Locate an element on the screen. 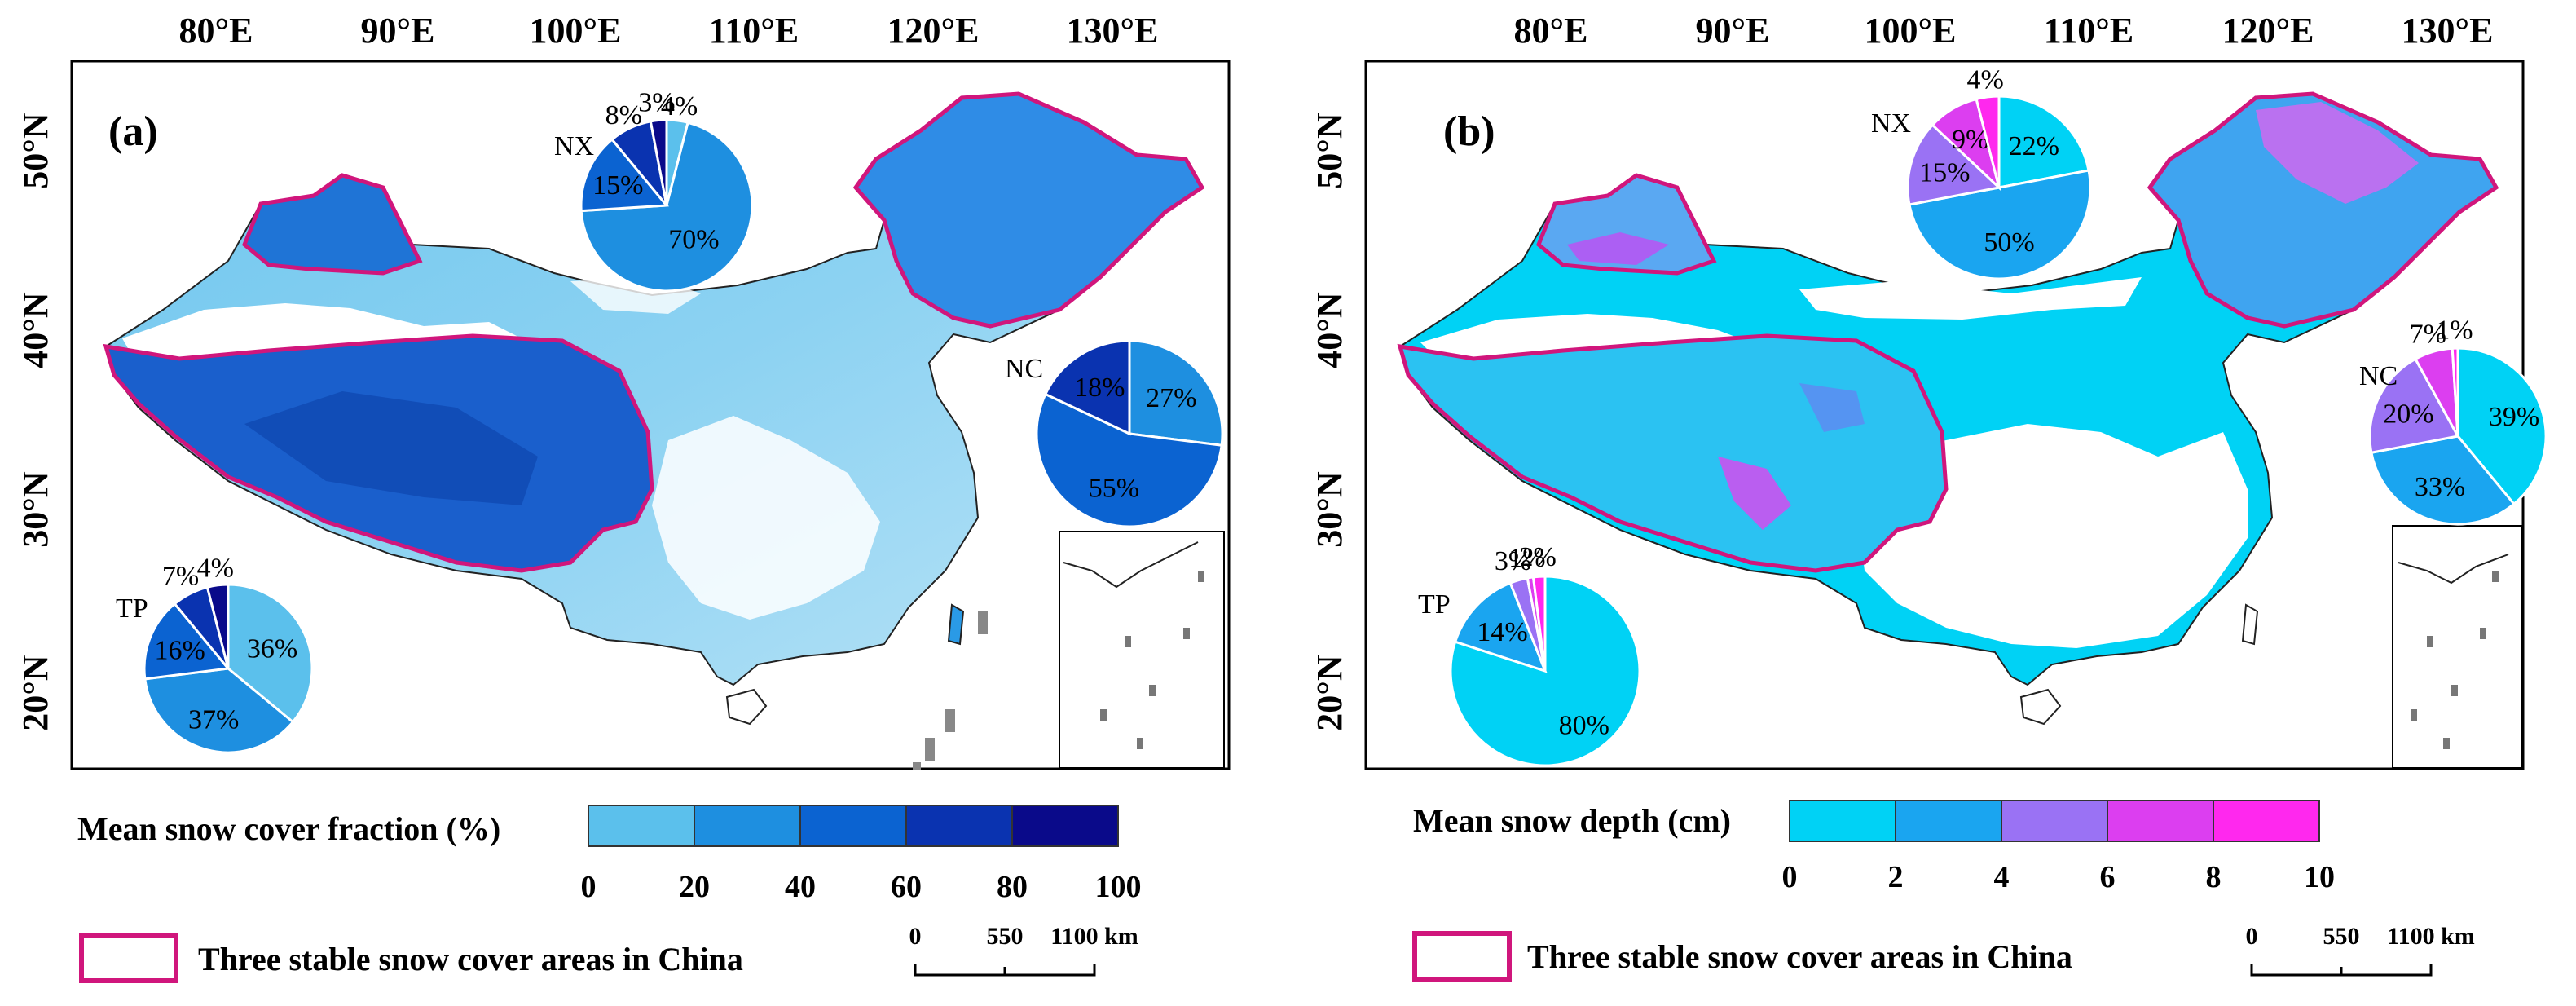  pie-slice-label: 3% is located at coordinates (1513, 561).